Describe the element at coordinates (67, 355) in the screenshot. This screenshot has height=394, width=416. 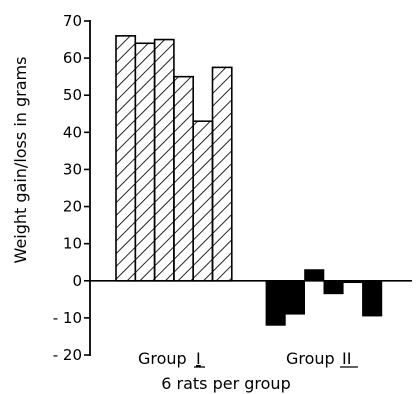
I see `y-tick-label: - 20` at that location.